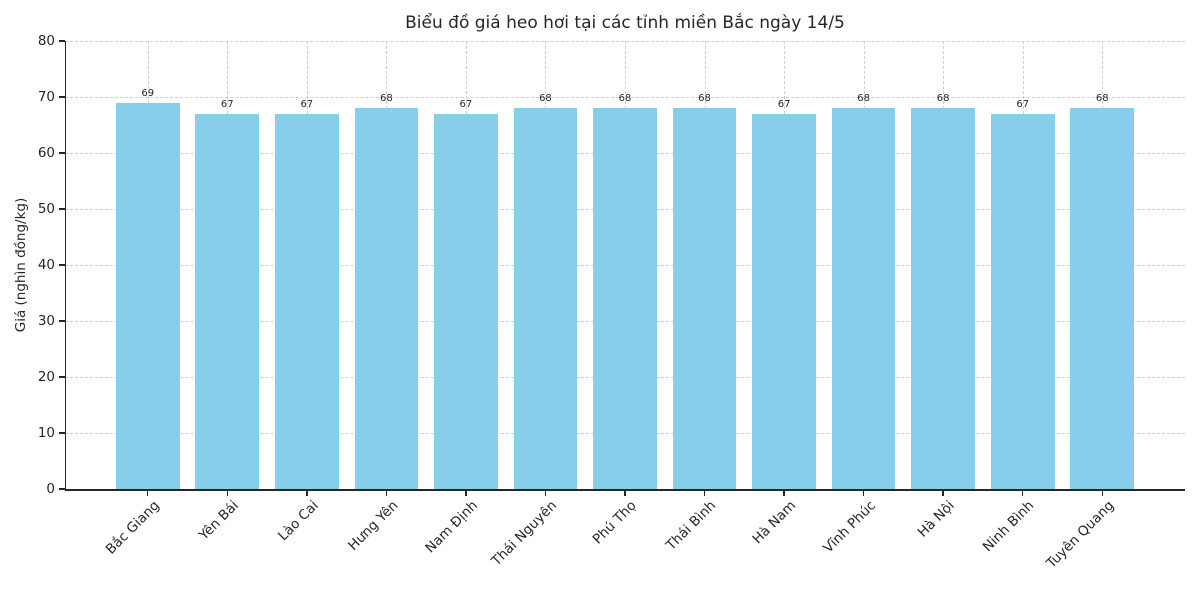 The image size is (1200, 600). What do you see at coordinates (298, 521) in the screenshot?
I see `x-axis-tick-label: Lào Cai` at bounding box center [298, 521].